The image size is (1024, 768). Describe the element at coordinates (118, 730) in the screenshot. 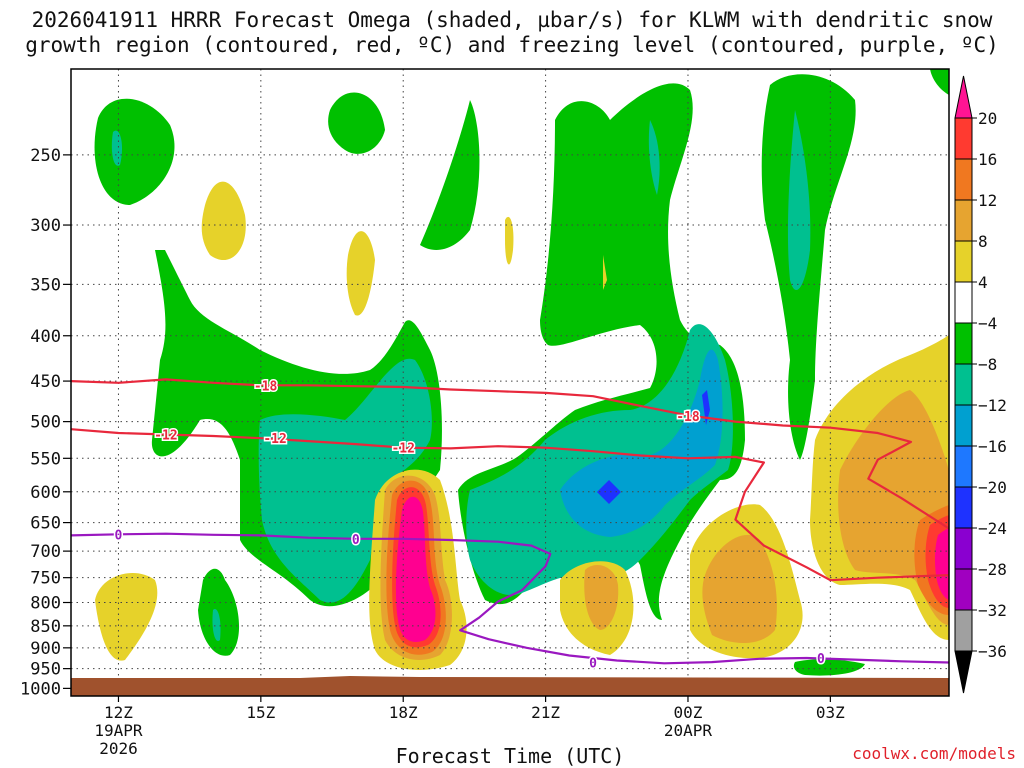

I see `x-tick-date-label: 19APR` at that location.